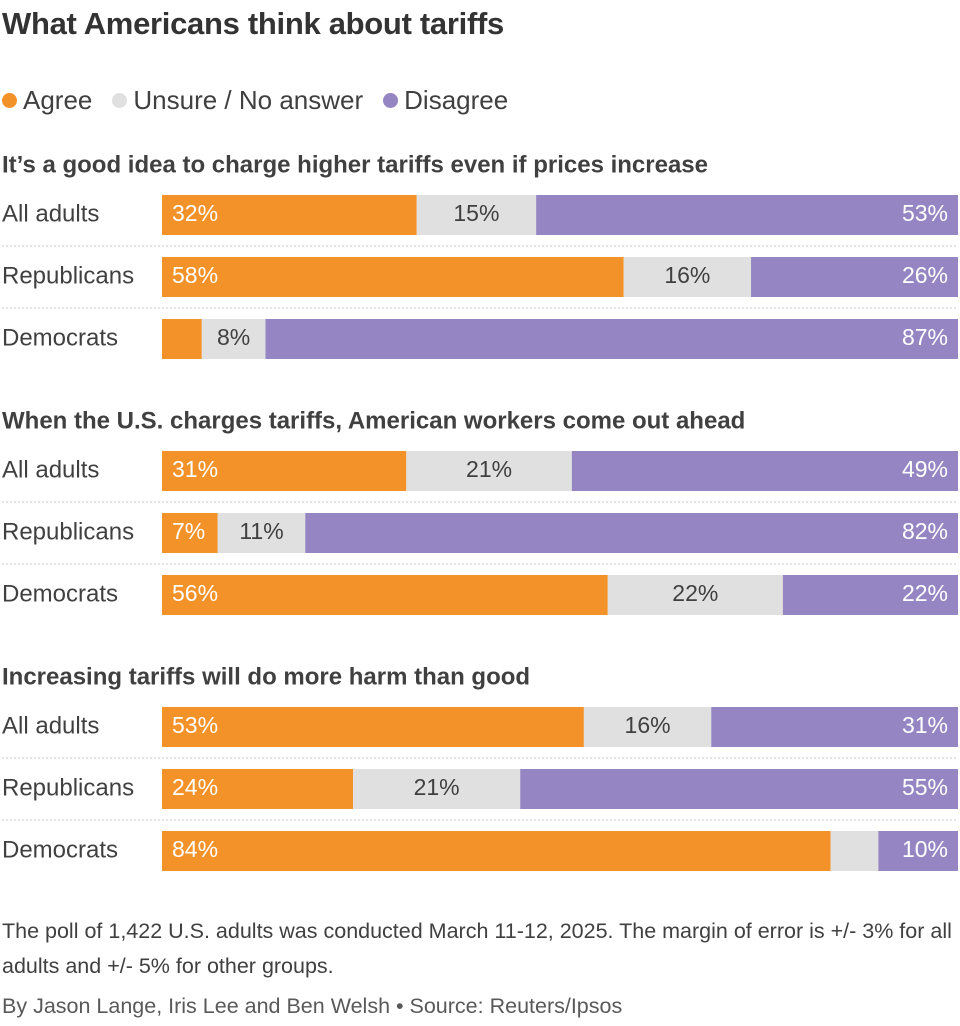 Image resolution: width=960 pixels, height=1026 pixels. Describe the element at coordinates (925, 469) in the screenshot. I see `data-label-disagree: 49%` at that location.